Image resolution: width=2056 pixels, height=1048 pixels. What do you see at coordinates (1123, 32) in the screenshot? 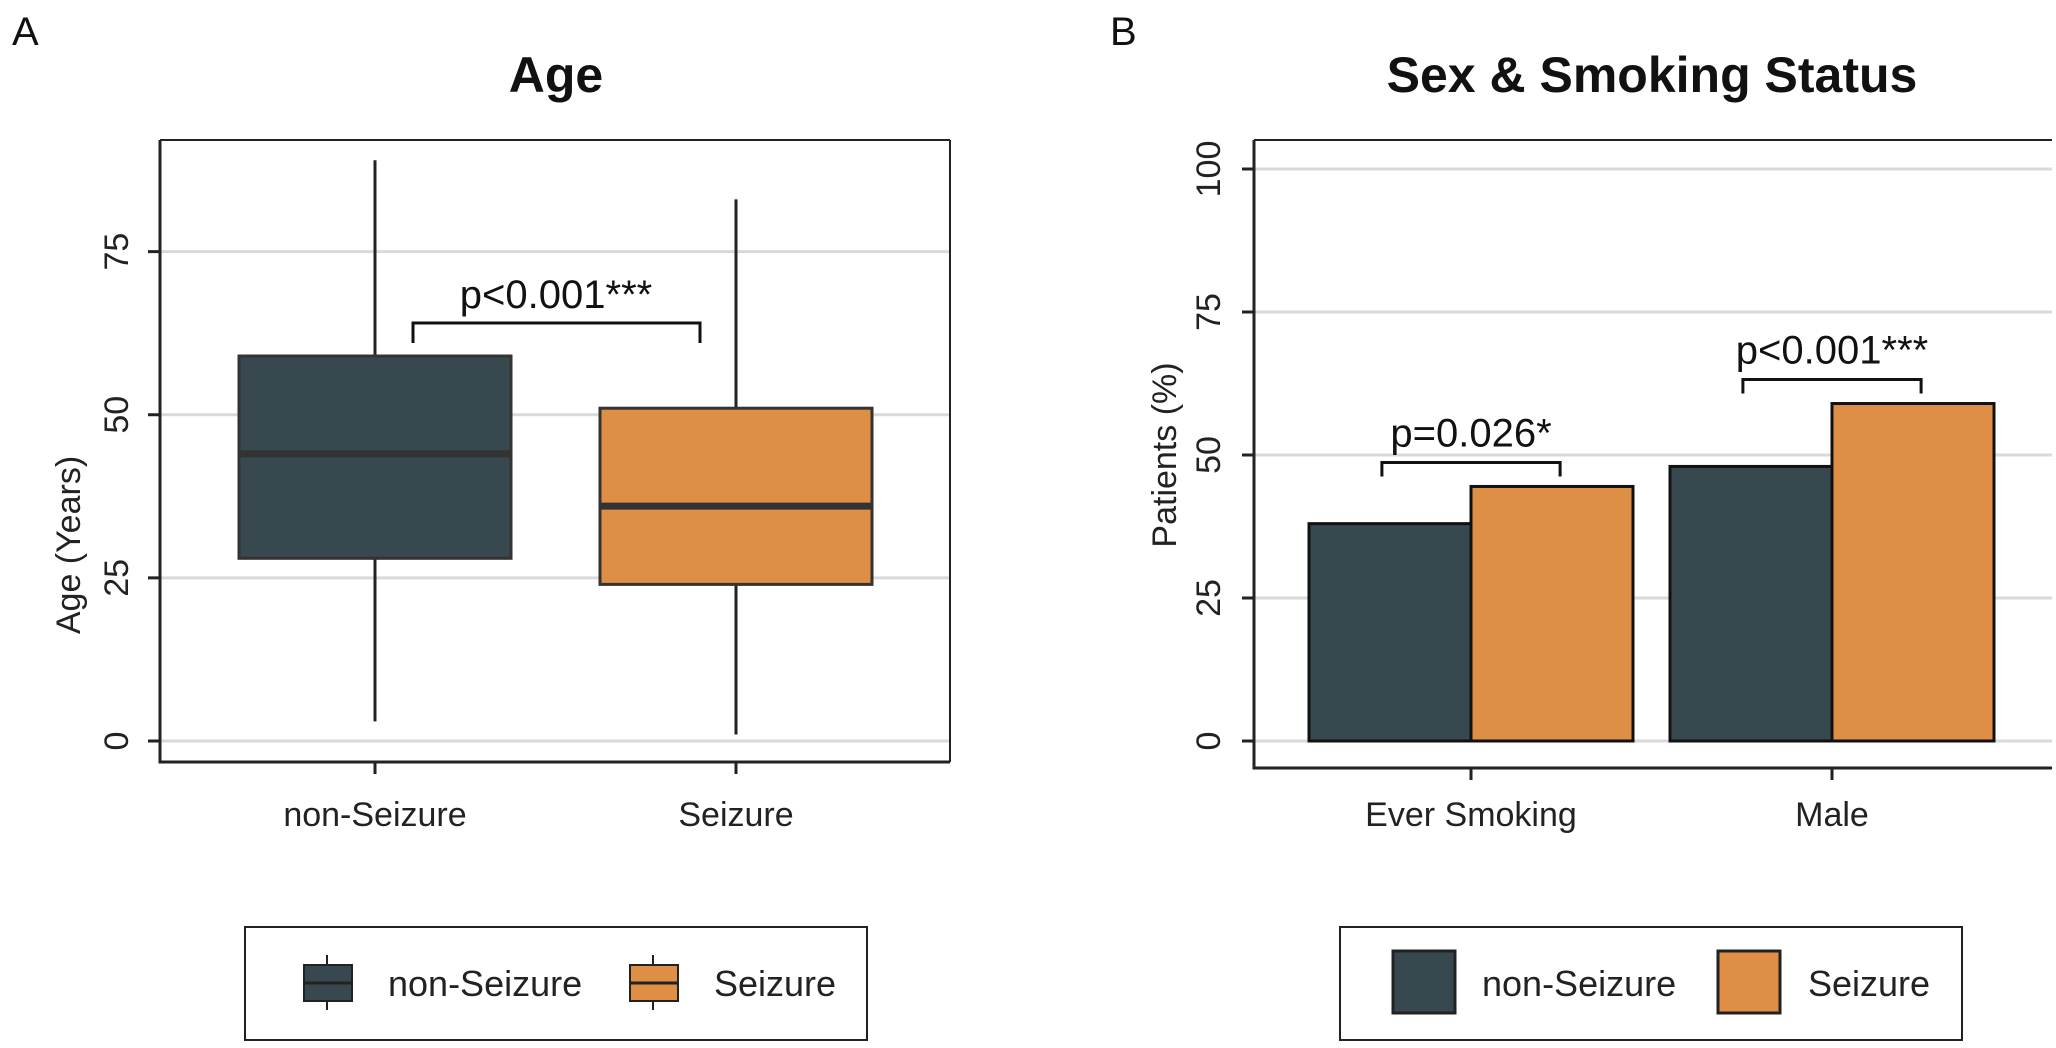
I see `panel-b-letter: B` at bounding box center [1123, 32].